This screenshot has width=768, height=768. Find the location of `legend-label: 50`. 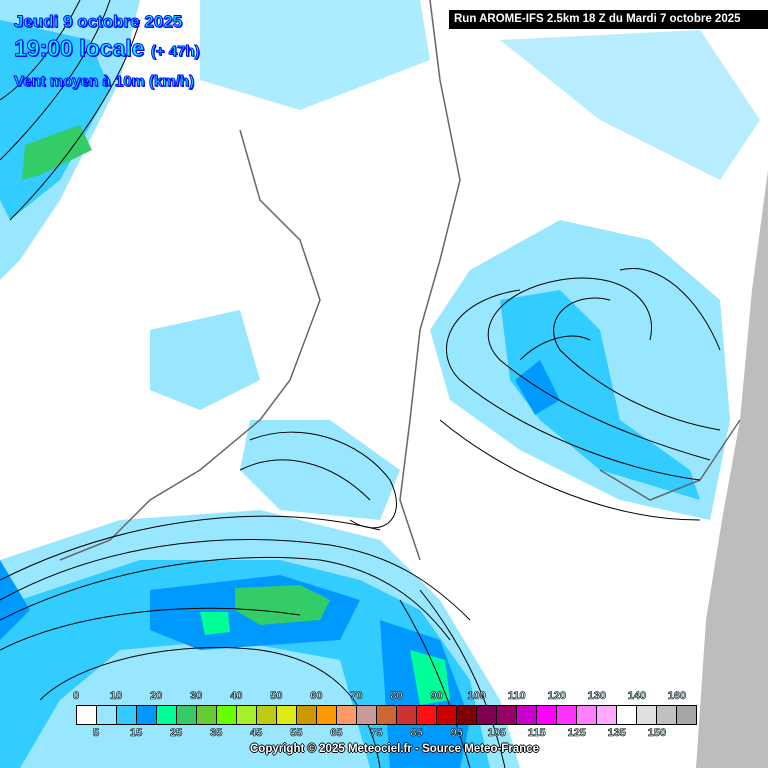

legend-label: 50 is located at coordinates (276, 696).